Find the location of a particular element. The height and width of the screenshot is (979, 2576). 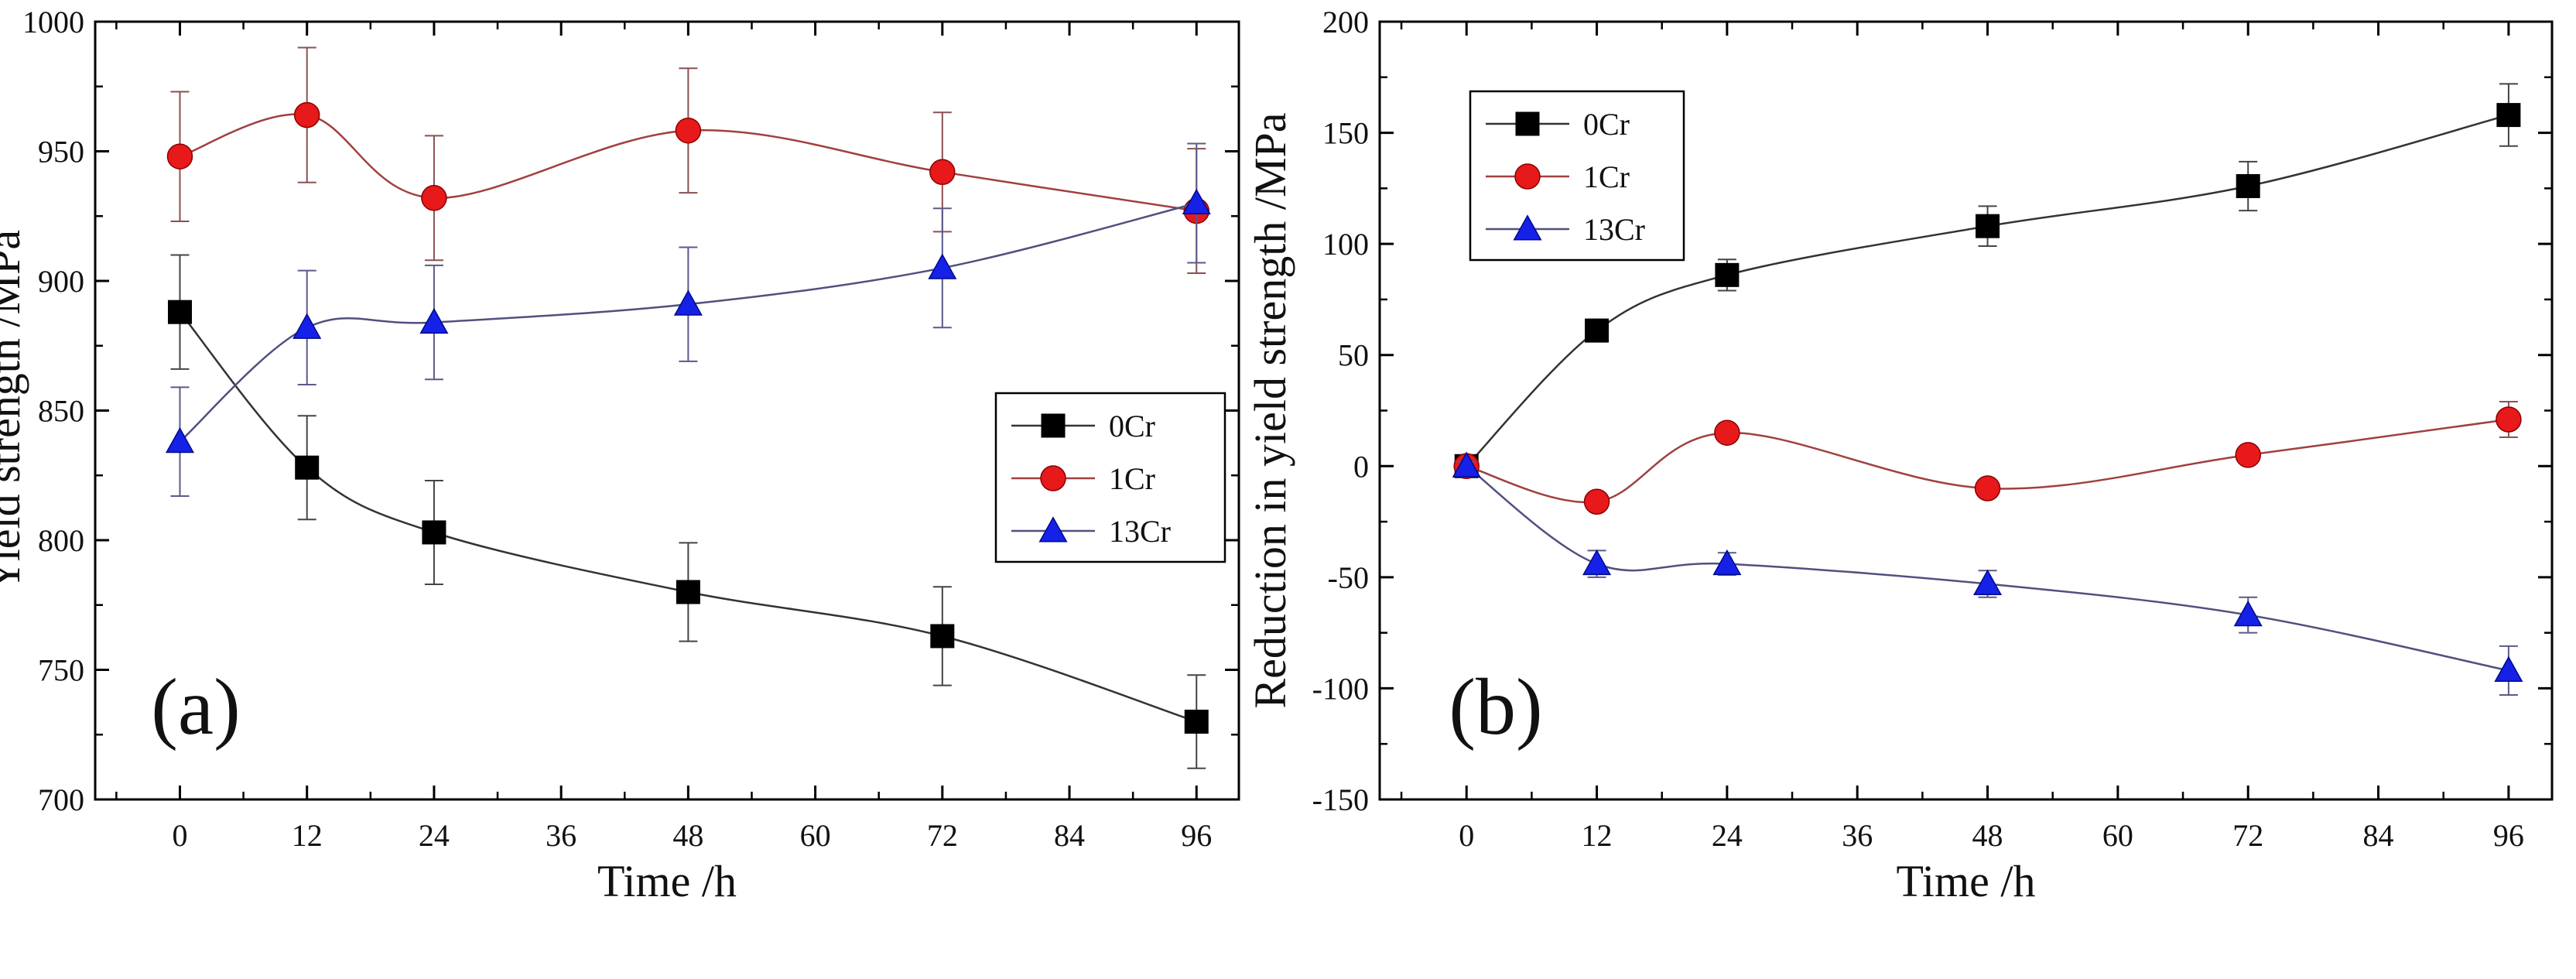

y-tick-label: 200 is located at coordinates (1345, 22).